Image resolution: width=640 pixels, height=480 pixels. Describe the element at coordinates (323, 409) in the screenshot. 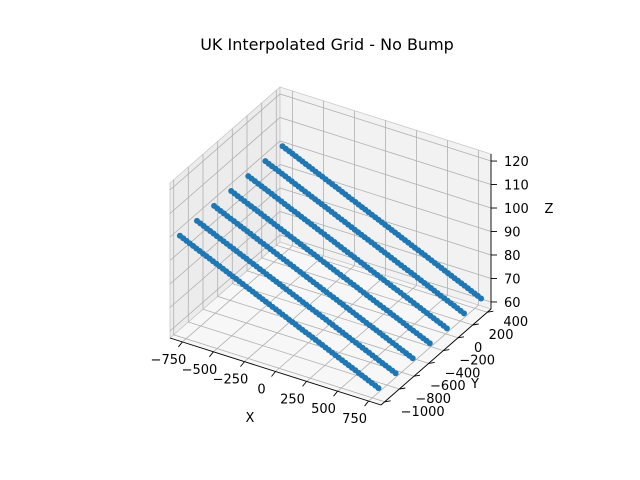

I see `x-tick-label-5: 500` at that location.